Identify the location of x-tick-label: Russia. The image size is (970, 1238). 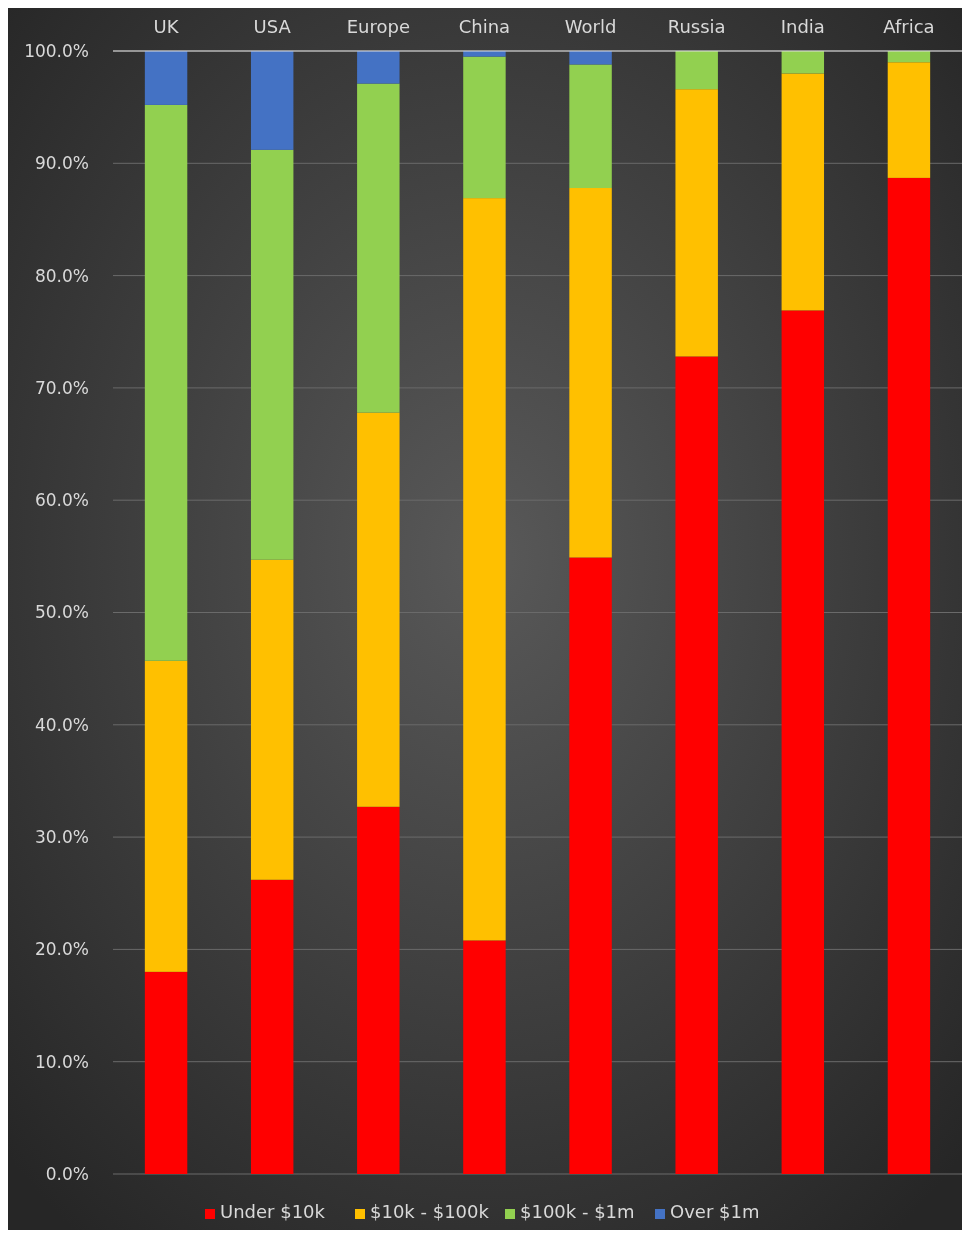
(696, 26).